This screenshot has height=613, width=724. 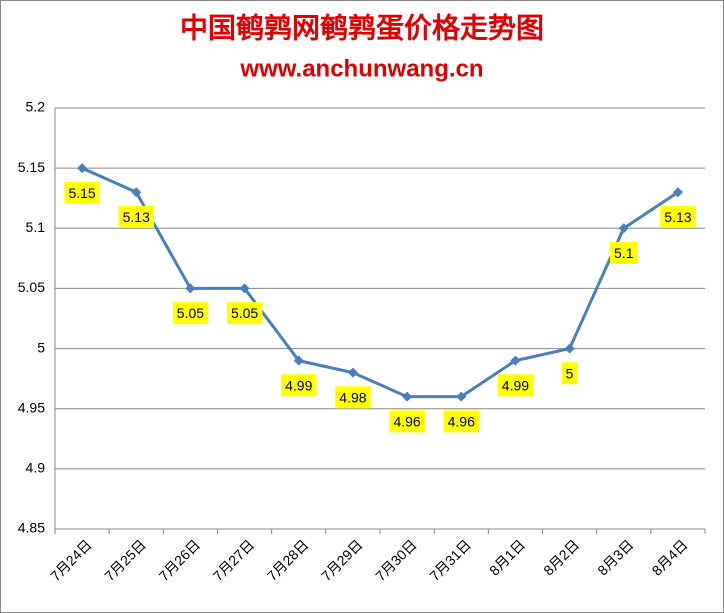 What do you see at coordinates (361, 68) in the screenshot?
I see `chart-subtitle: www.anchunwang.cn` at bounding box center [361, 68].